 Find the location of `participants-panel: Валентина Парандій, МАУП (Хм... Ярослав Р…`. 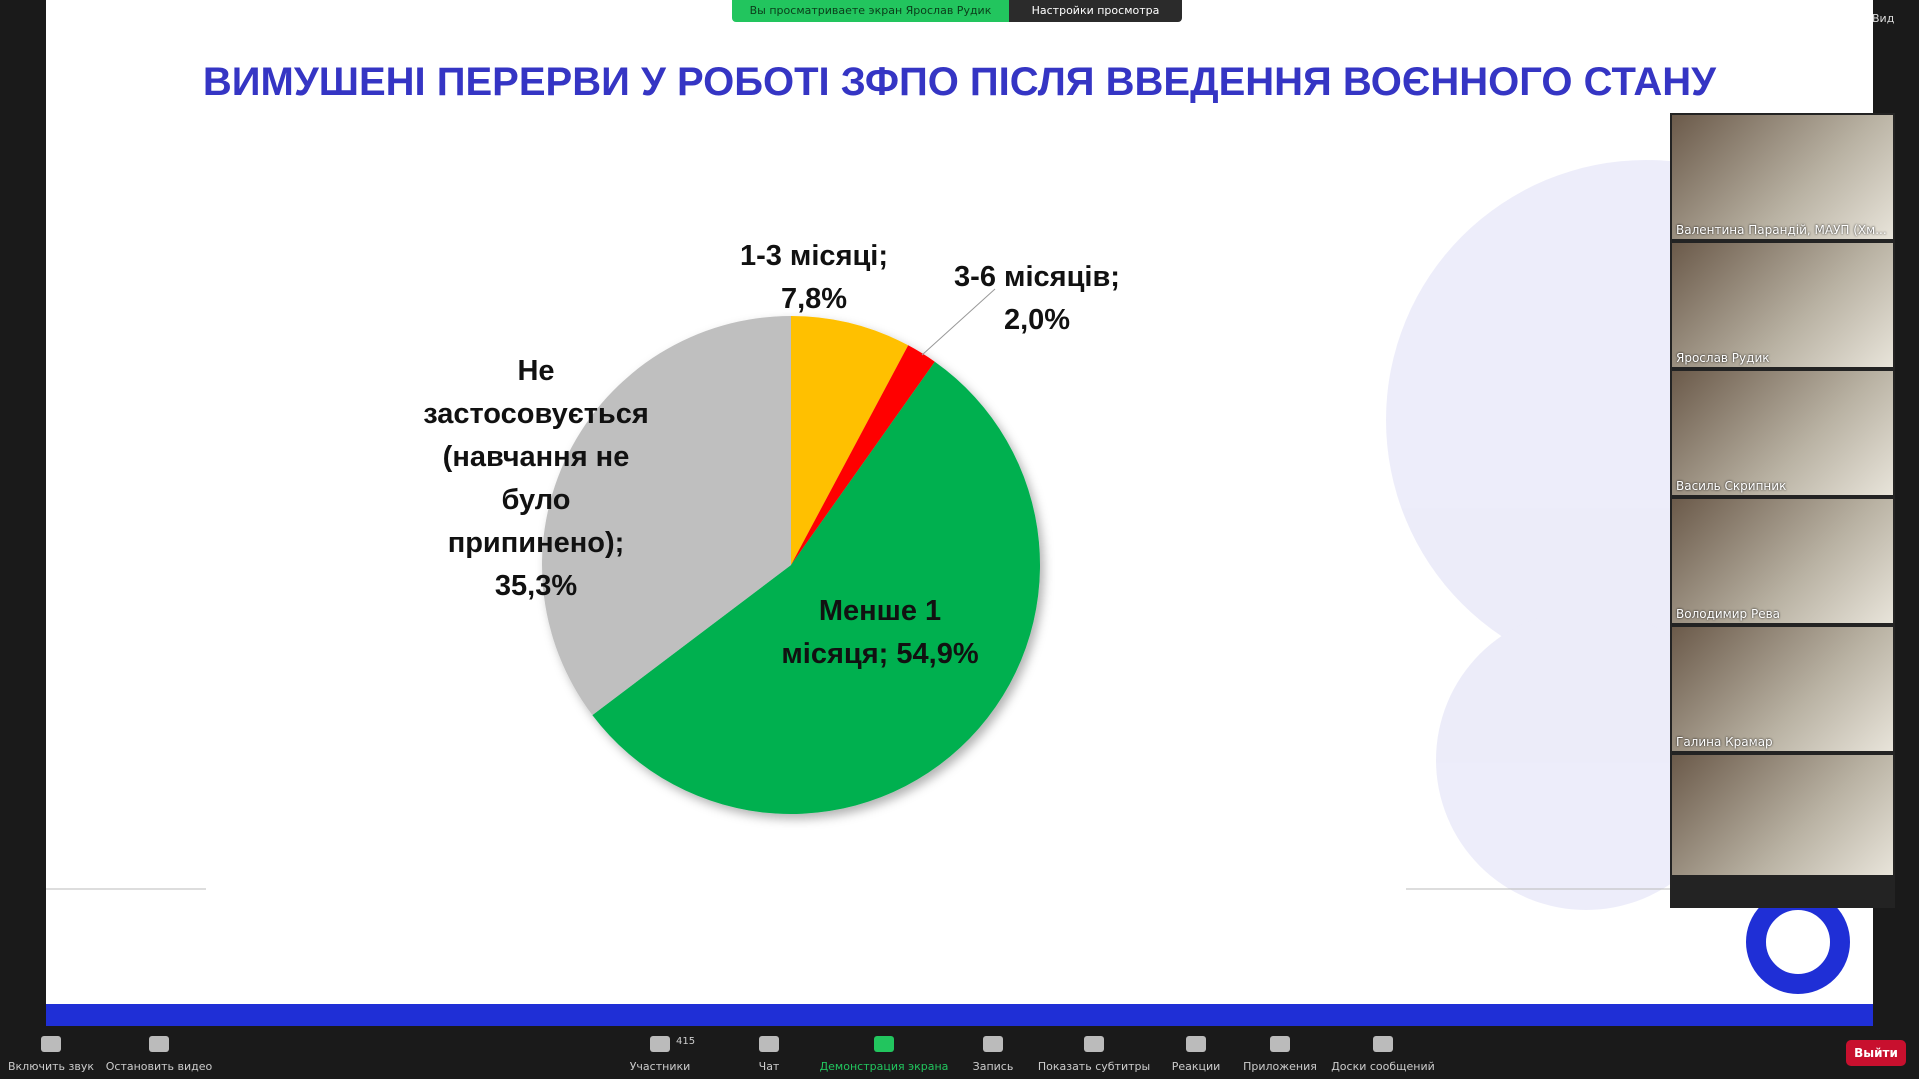

participants-panel: Валентина Парандій, МАУП (Хм... Ярослав Р… is located at coordinates (1782, 510).